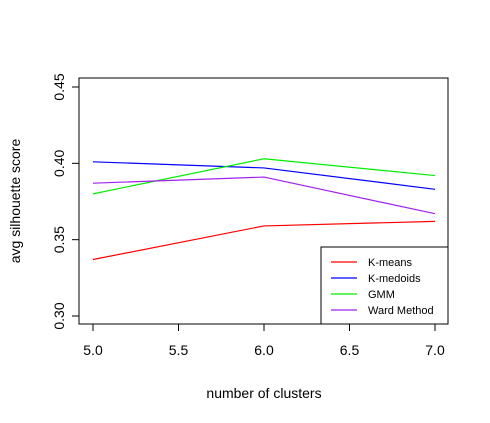 The width and height of the screenshot is (490, 423). I want to click on series-line-k-medoids, so click(264, 175).